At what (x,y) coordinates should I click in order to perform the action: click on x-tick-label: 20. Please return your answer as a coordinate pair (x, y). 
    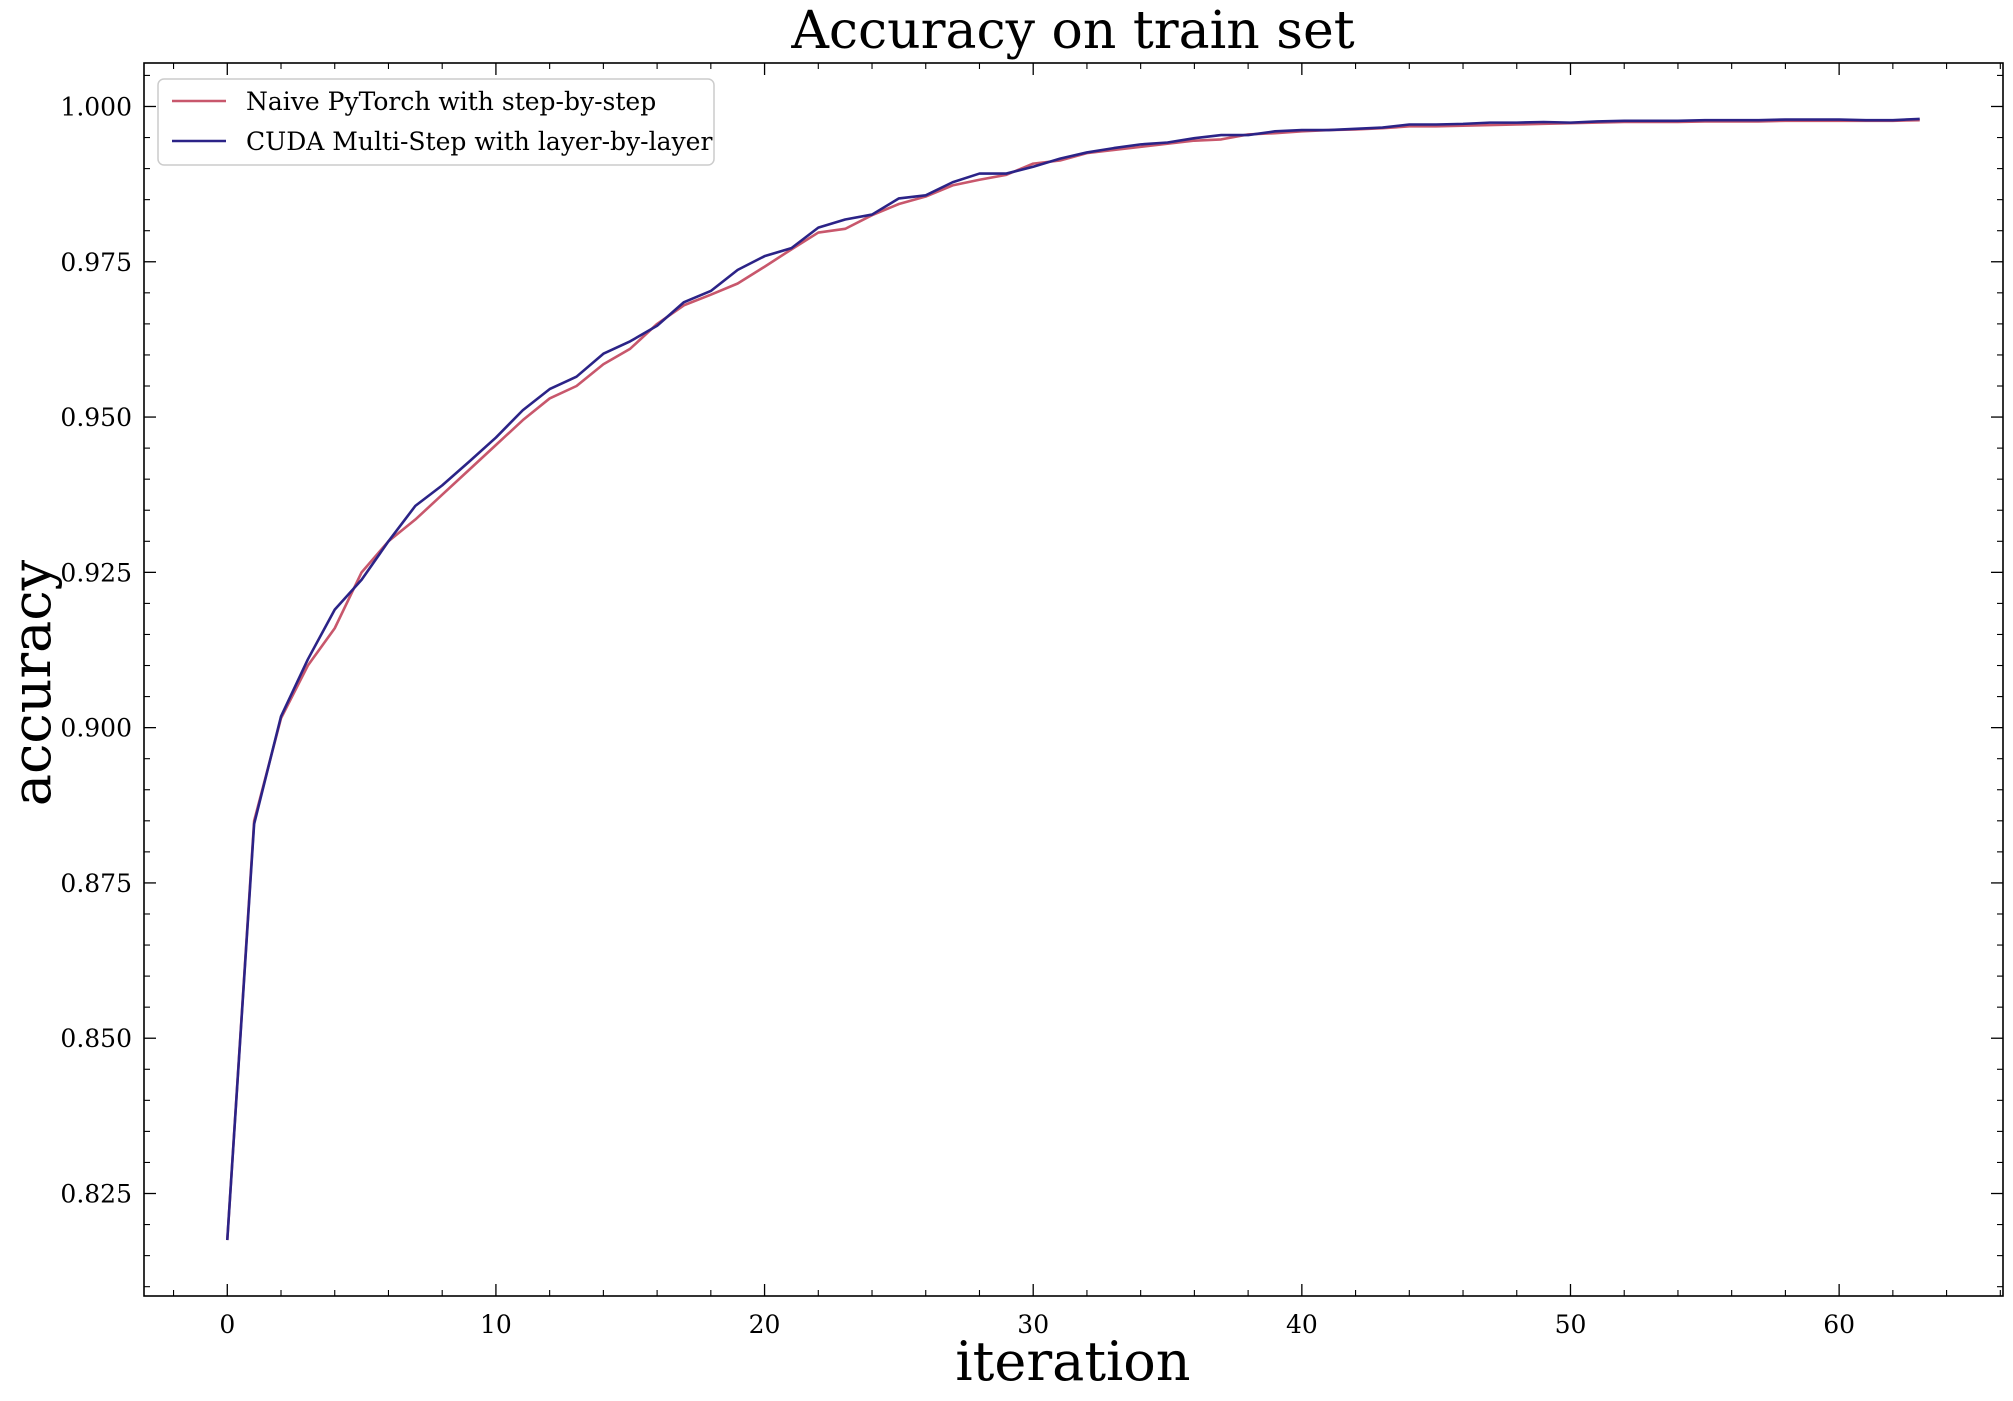
    Looking at the image, I should click on (765, 1324).